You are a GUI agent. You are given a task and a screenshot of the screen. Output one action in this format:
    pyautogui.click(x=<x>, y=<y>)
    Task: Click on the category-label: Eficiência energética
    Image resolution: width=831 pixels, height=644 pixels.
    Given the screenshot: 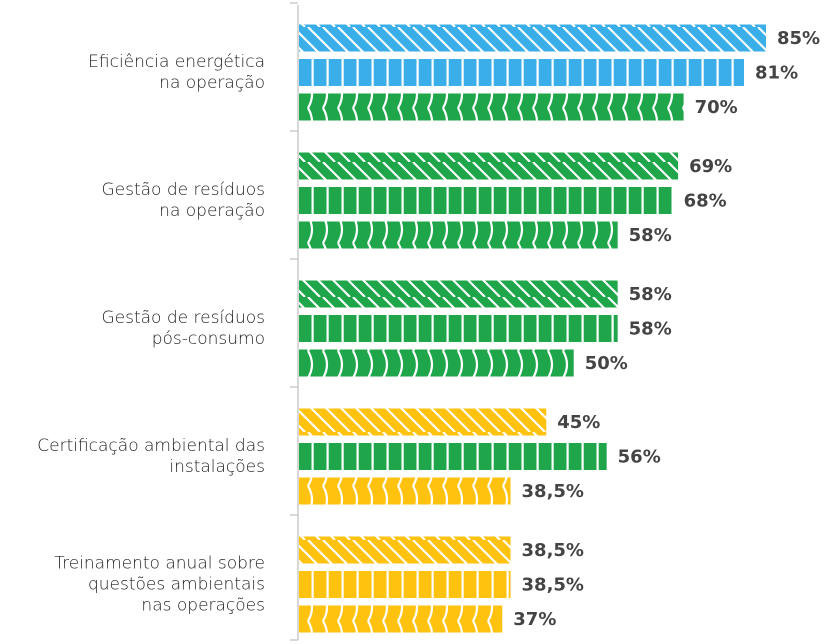 What is the action you would take?
    pyautogui.click(x=176, y=62)
    